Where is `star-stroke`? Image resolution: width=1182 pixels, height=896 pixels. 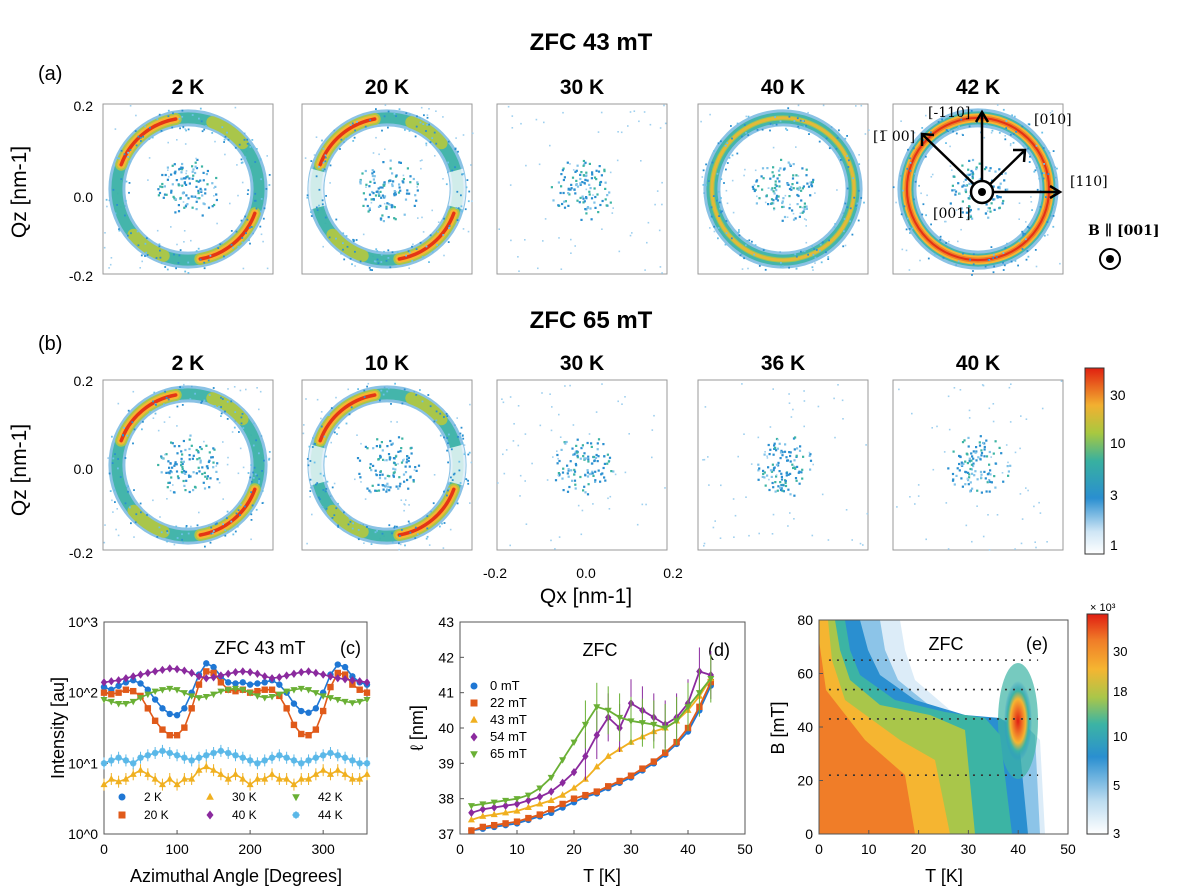 star-stroke is located at coordinates (147, 755).